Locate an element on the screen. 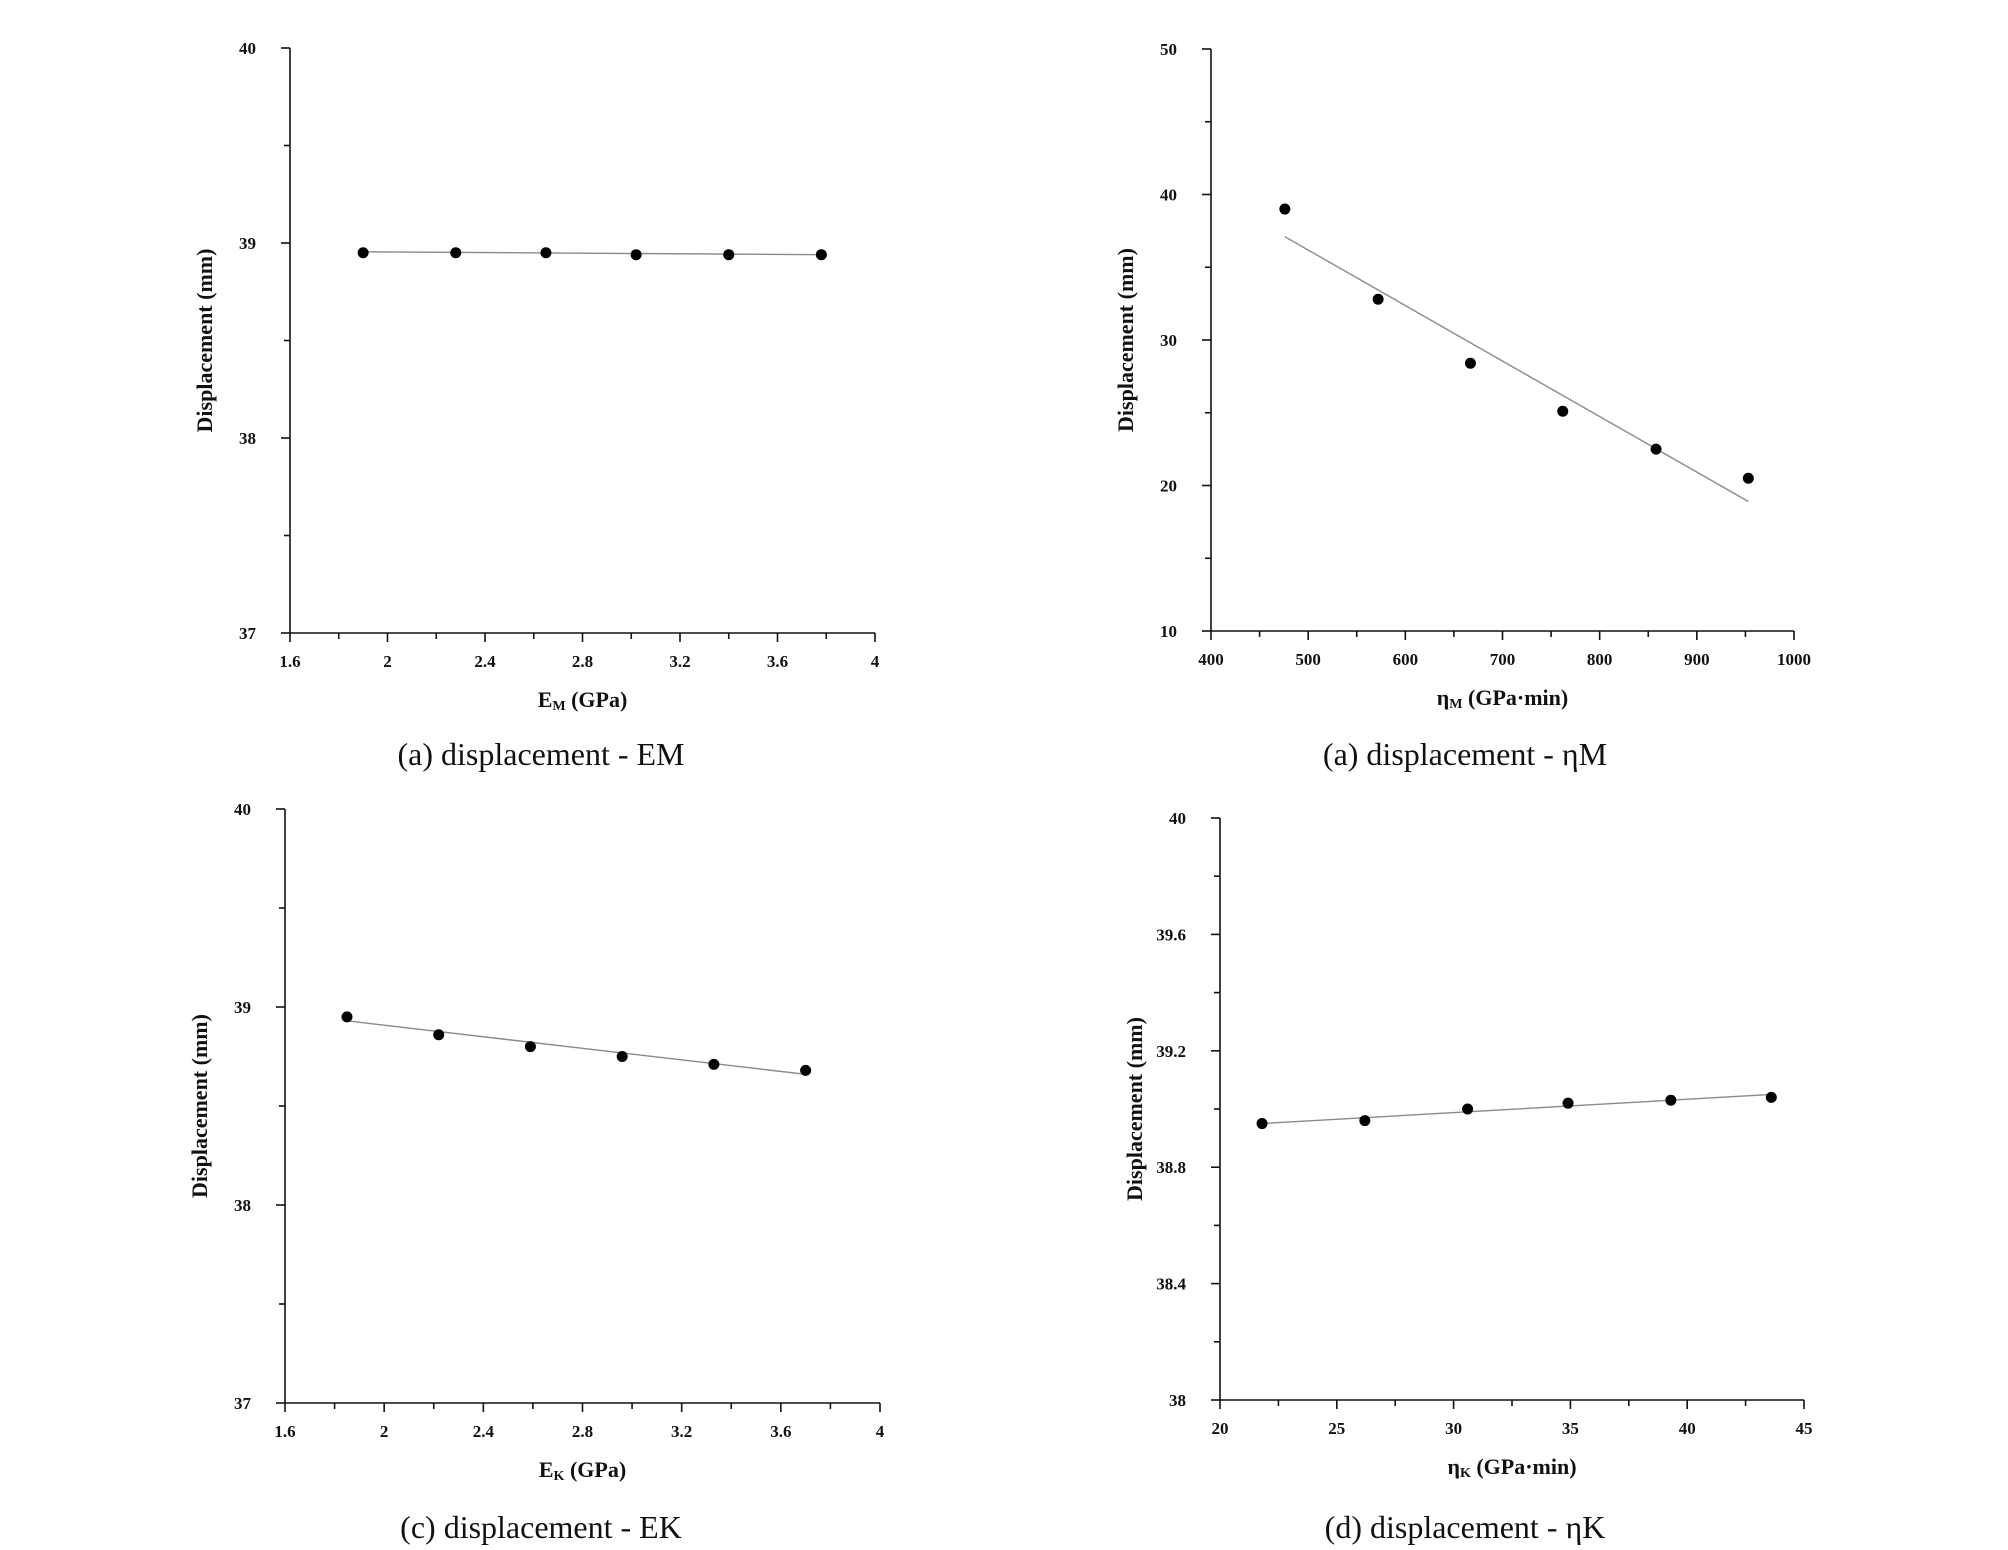 This screenshot has height=1550, width=2008. x-tick-label: 600 is located at coordinates (1406, 659).